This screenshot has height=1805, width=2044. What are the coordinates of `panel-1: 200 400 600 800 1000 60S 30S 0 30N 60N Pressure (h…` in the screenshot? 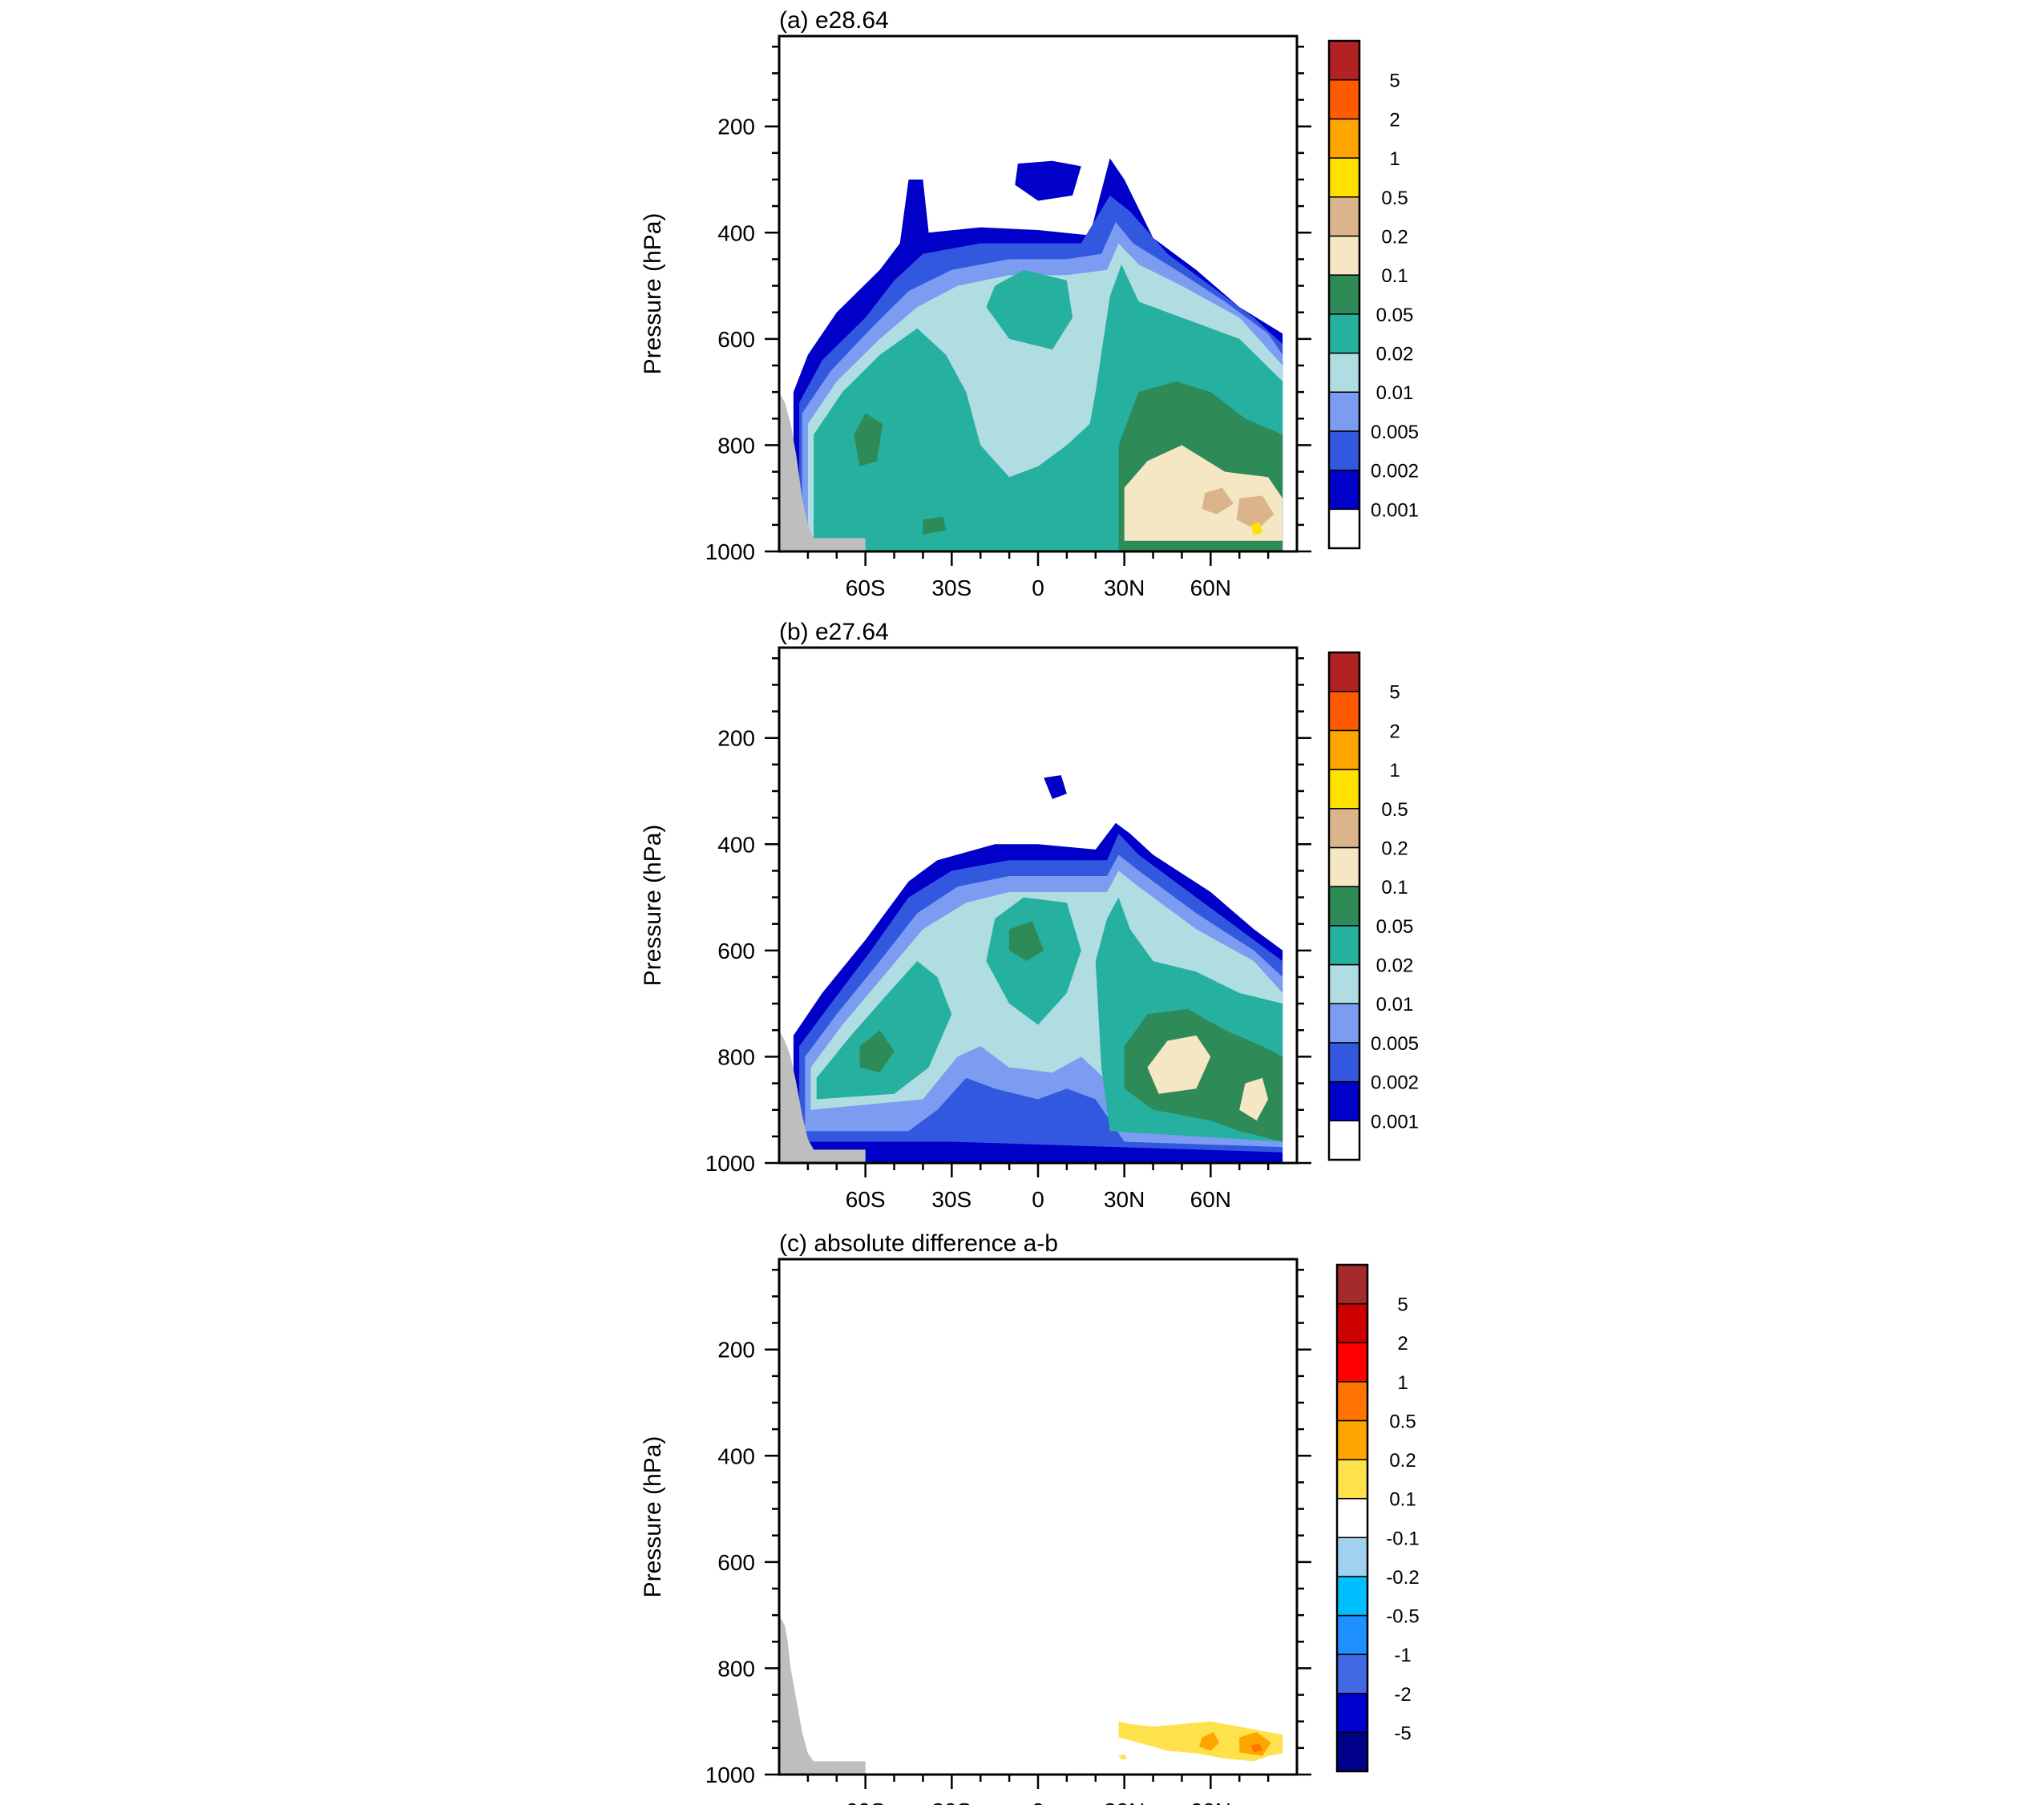 It's located at (1029, 915).